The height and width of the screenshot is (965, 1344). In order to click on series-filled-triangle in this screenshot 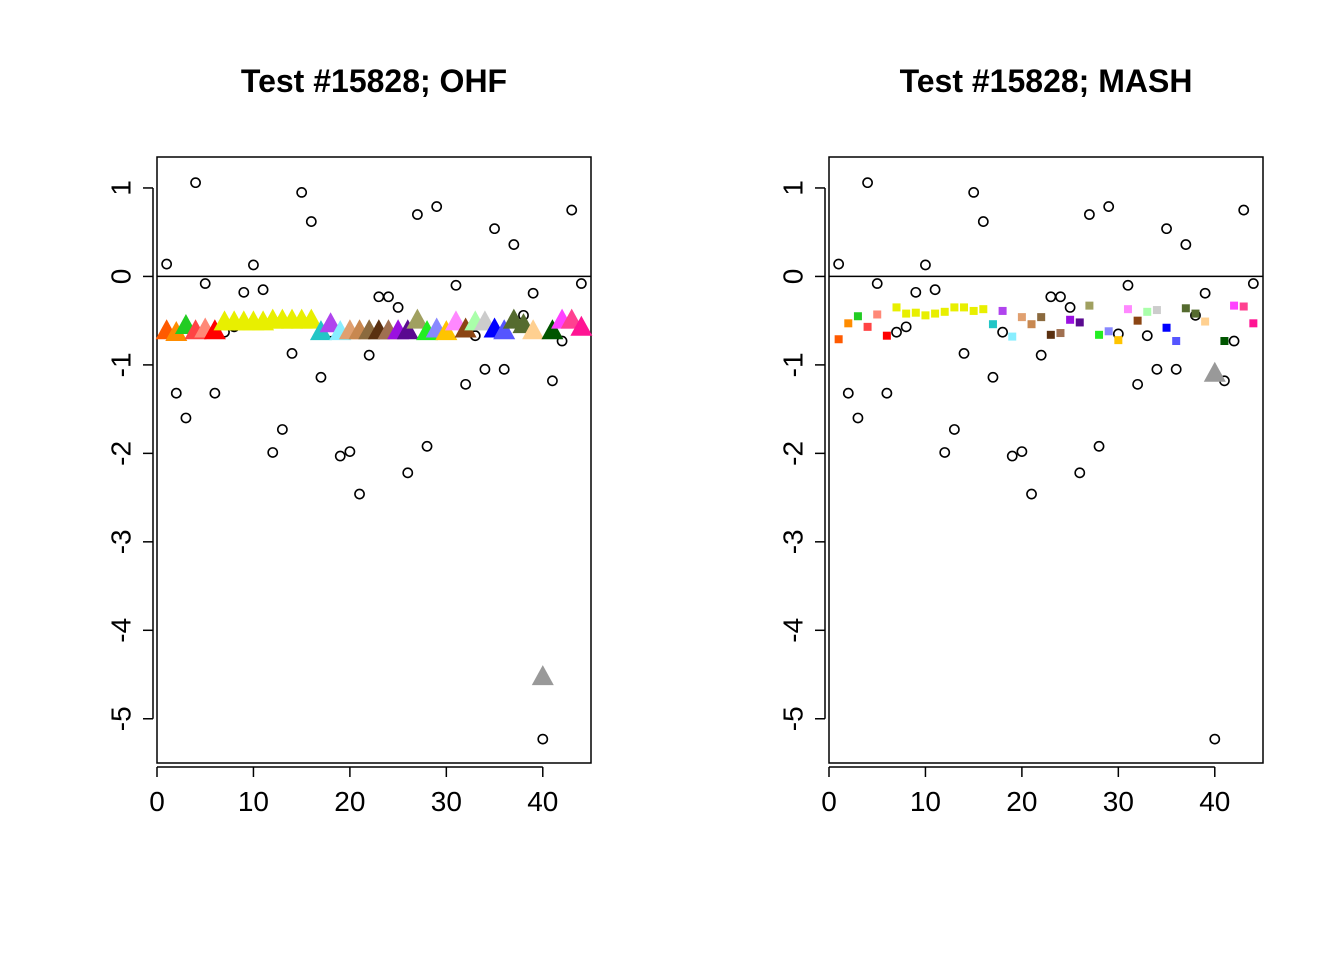, I will do `click(374, 497)`.